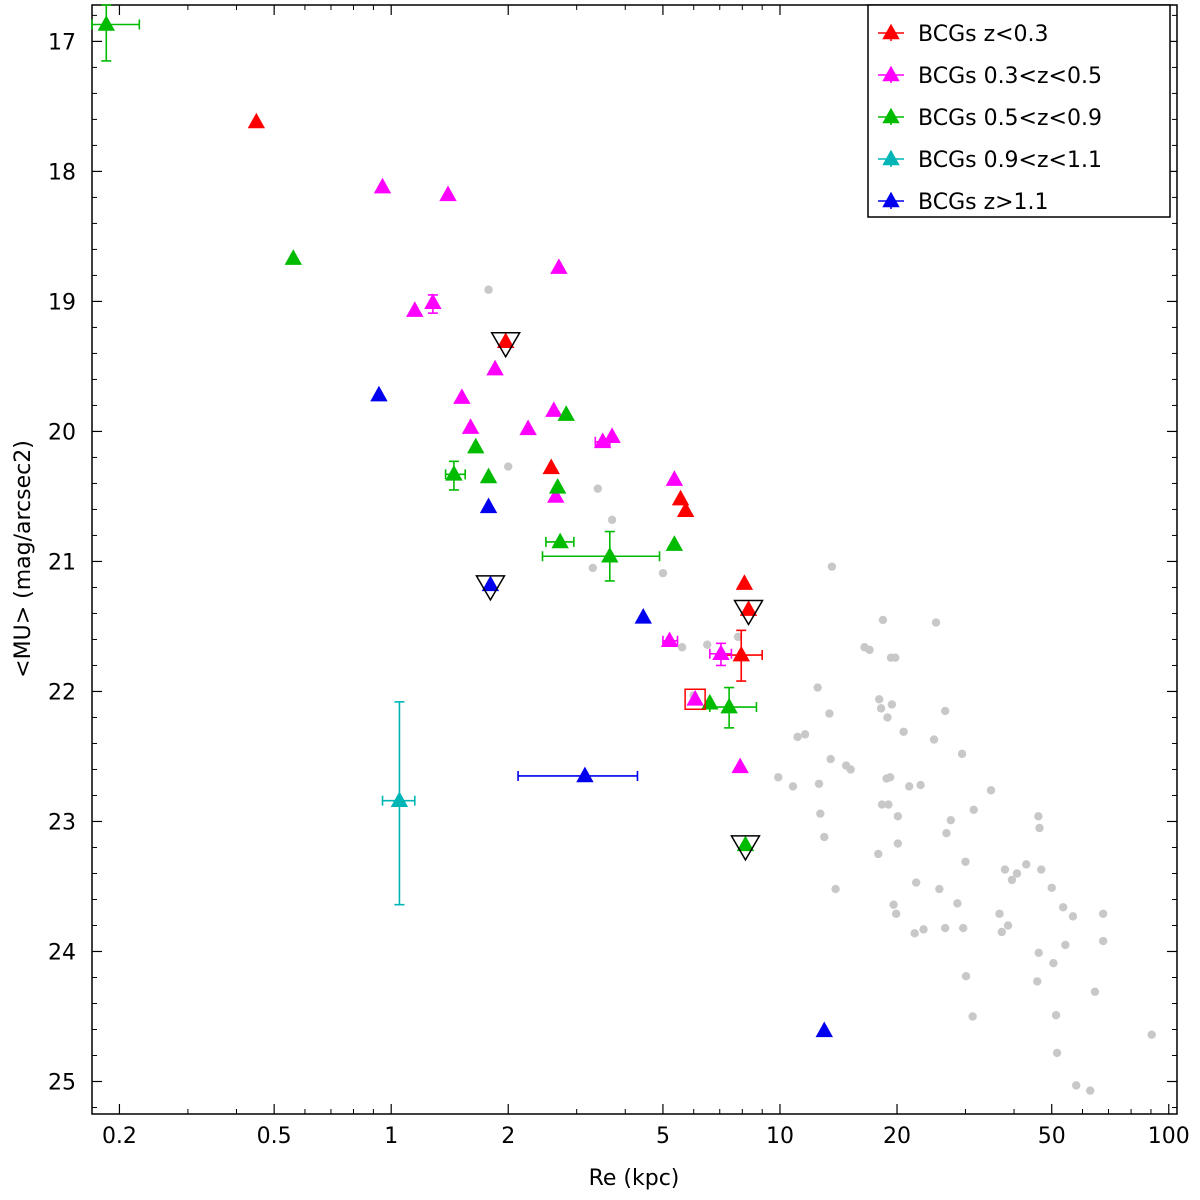 The image size is (1200, 1200). I want to click on x-tick-label: 100, so click(1169, 1136).